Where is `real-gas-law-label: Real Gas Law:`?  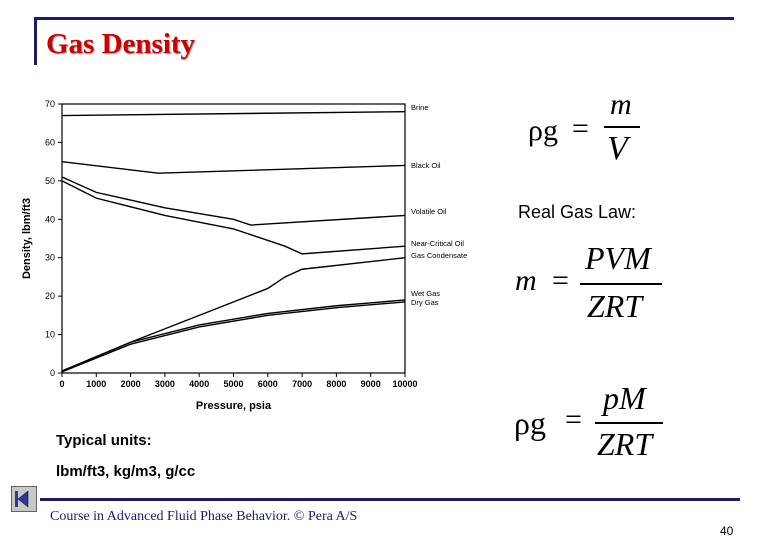
real-gas-law-label: Real Gas Law: is located at coordinates (577, 212).